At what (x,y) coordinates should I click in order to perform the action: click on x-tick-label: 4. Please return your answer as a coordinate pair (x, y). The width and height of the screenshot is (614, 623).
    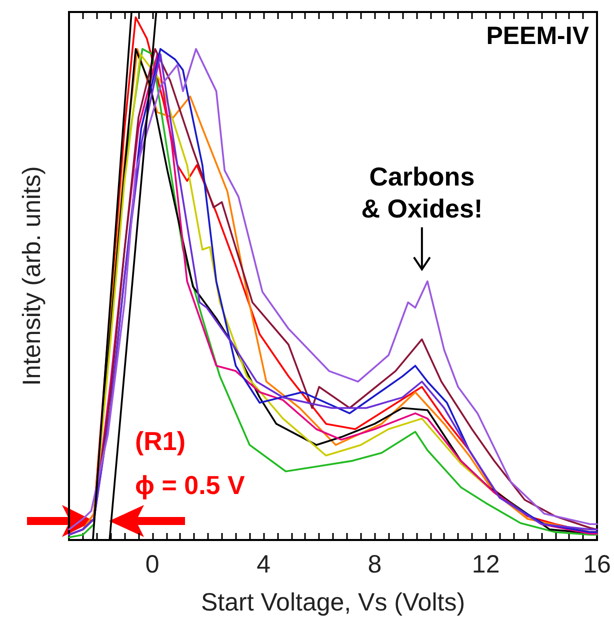
    Looking at the image, I should click on (263, 564).